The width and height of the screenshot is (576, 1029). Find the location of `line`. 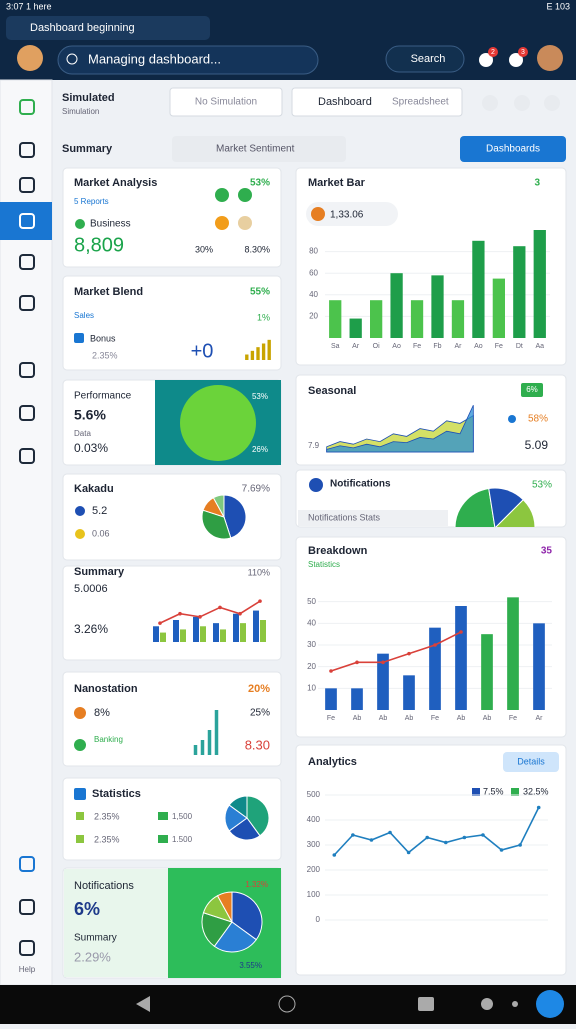

line is located at coordinates (210, 612).